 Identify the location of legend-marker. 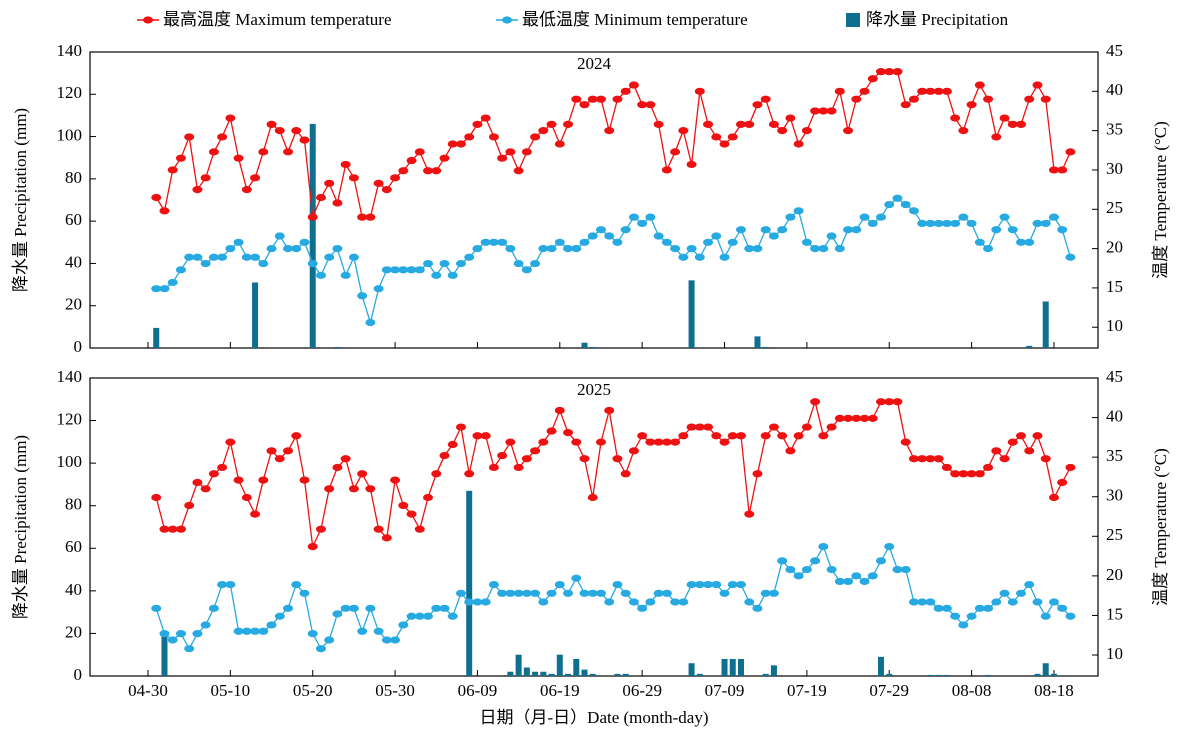
(507, 20).